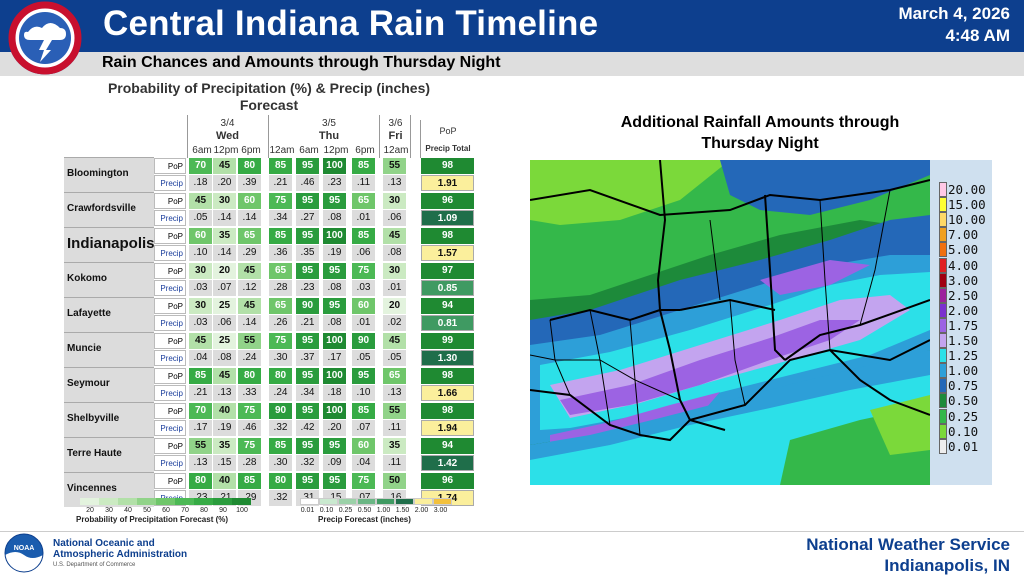 The height and width of the screenshot is (576, 1024). I want to click on scale-label: 5.00, so click(963, 250).